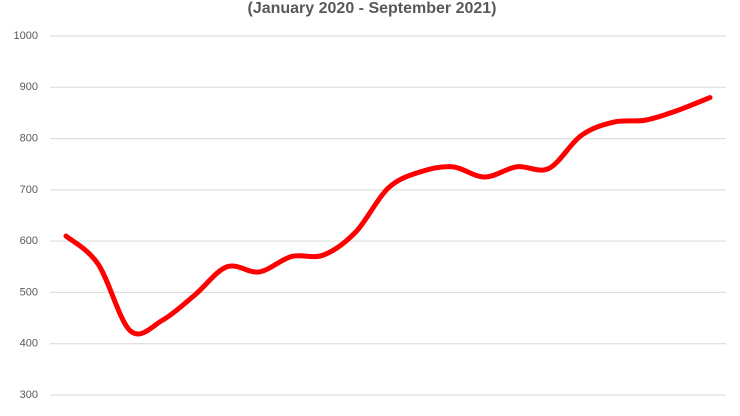 This screenshot has width=740, height=416. I want to click on chart-subtitle: (January 2020 - September 2021), so click(371, 8).